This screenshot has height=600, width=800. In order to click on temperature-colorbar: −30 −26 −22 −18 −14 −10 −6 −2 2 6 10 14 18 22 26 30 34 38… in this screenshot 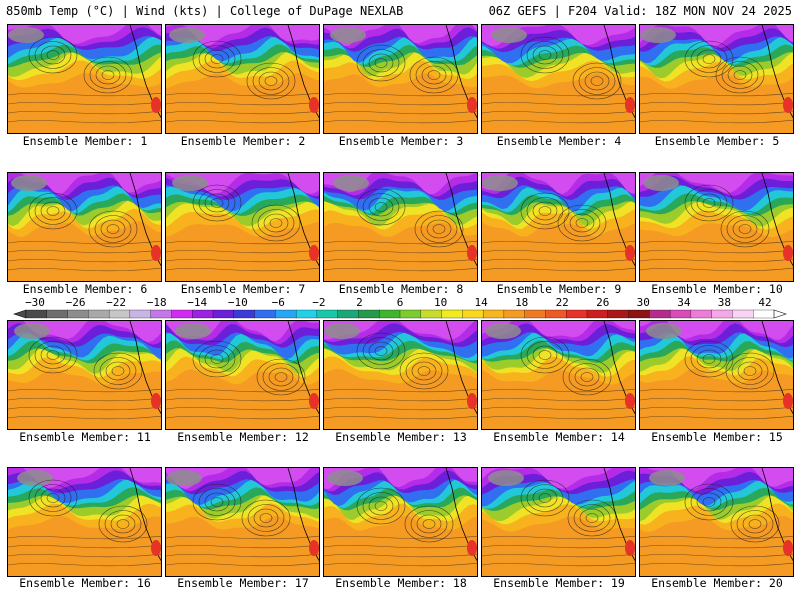, I will do `click(400, 307)`.